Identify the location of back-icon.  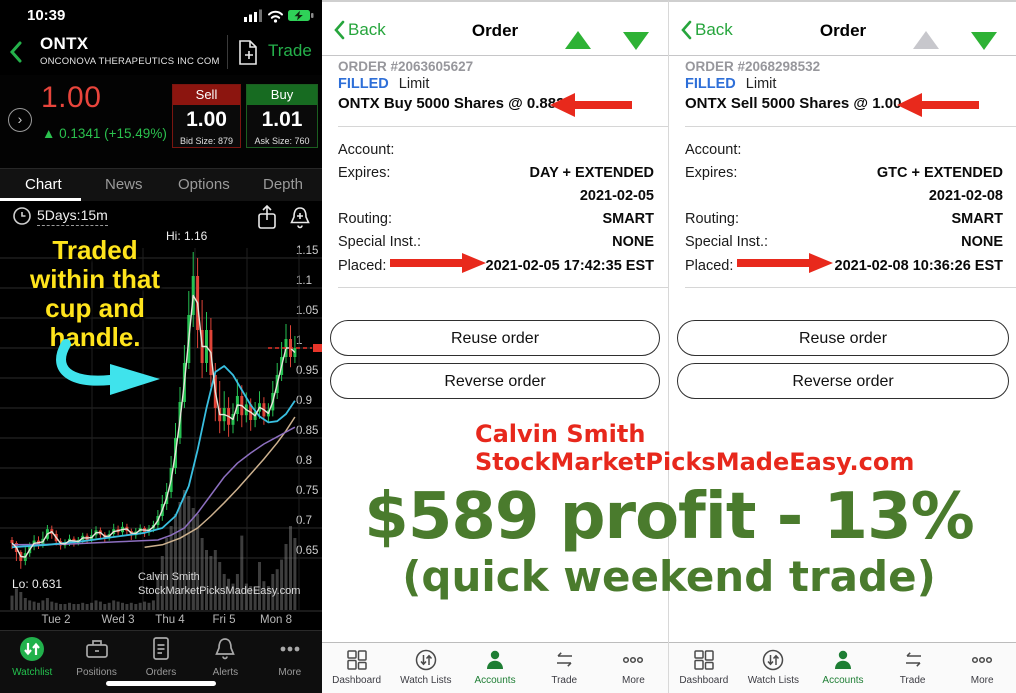
(16, 52).